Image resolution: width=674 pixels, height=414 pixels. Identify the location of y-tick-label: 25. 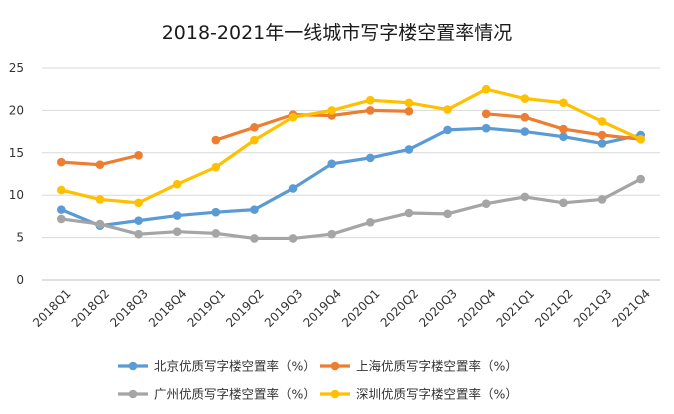
(16, 68).